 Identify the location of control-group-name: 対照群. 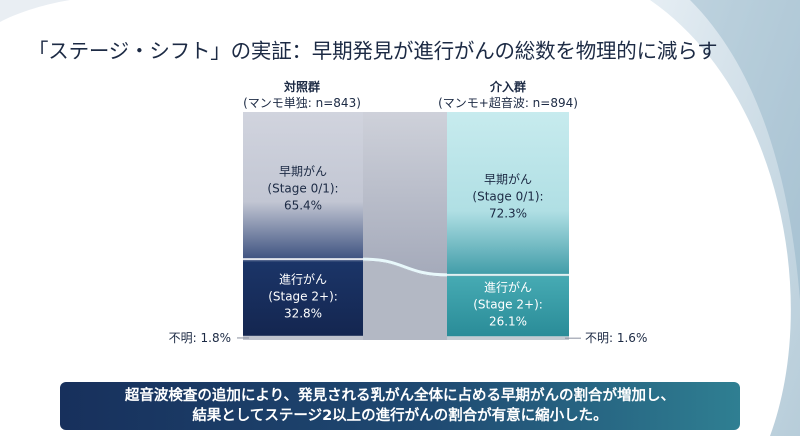
(301, 86).